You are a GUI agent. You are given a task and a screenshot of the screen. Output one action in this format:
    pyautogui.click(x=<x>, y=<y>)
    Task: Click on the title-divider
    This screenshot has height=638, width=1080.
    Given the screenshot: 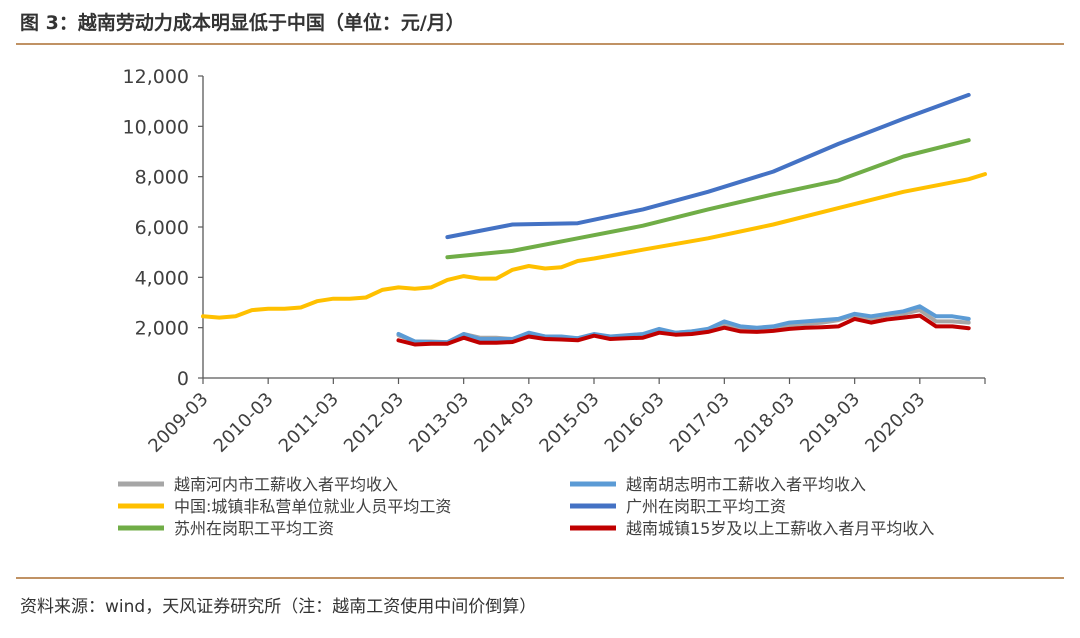 What is the action you would take?
    pyautogui.click(x=540, y=44)
    